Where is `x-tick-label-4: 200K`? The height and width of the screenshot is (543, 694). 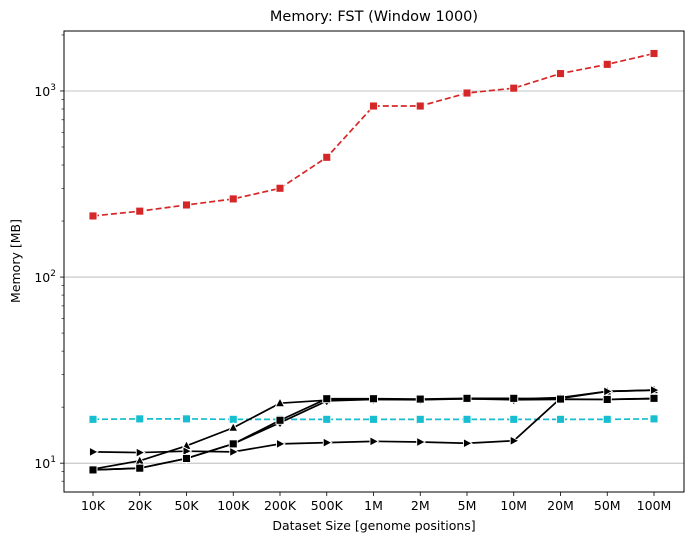
x-tick-label-4: 200K is located at coordinates (280, 505).